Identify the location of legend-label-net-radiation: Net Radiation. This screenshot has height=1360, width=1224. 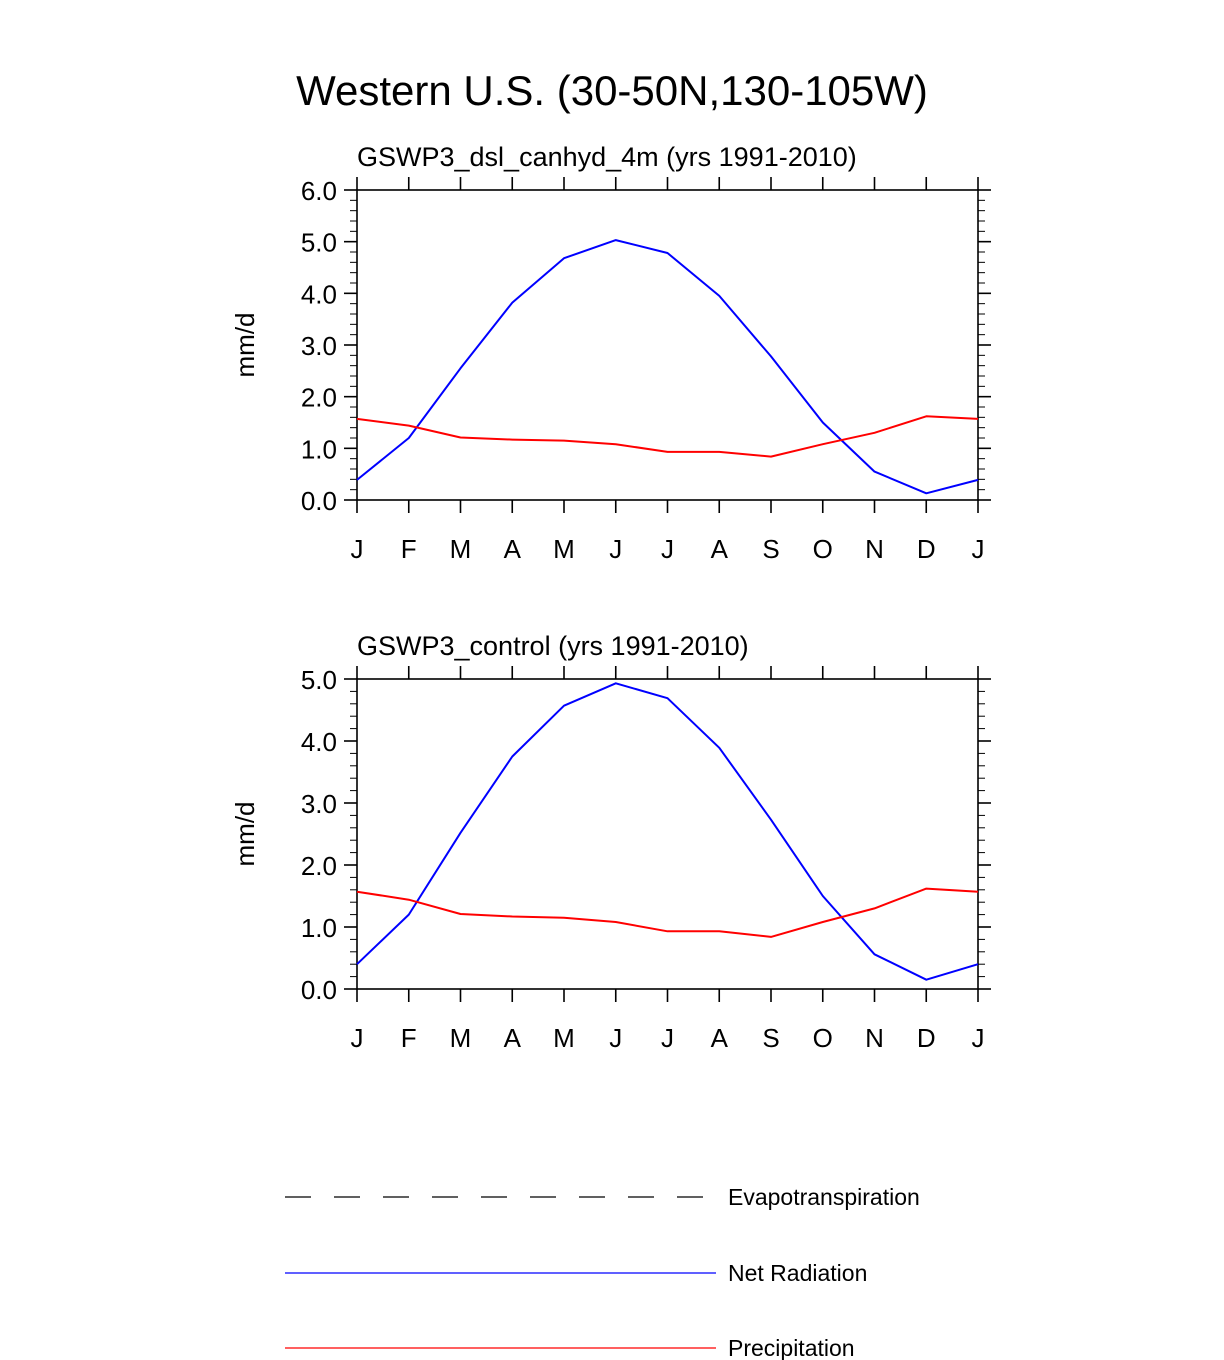
(797, 1273).